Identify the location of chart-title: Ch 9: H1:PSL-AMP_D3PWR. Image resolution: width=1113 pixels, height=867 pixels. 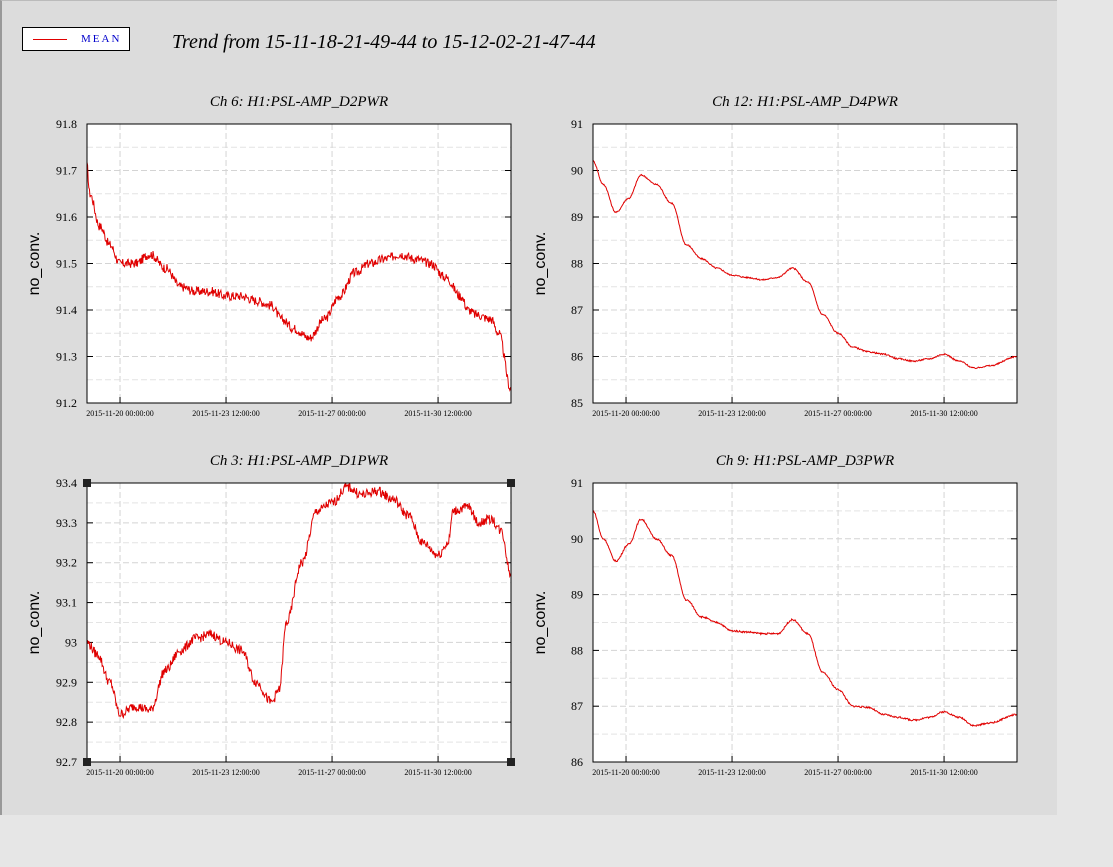
(805, 461).